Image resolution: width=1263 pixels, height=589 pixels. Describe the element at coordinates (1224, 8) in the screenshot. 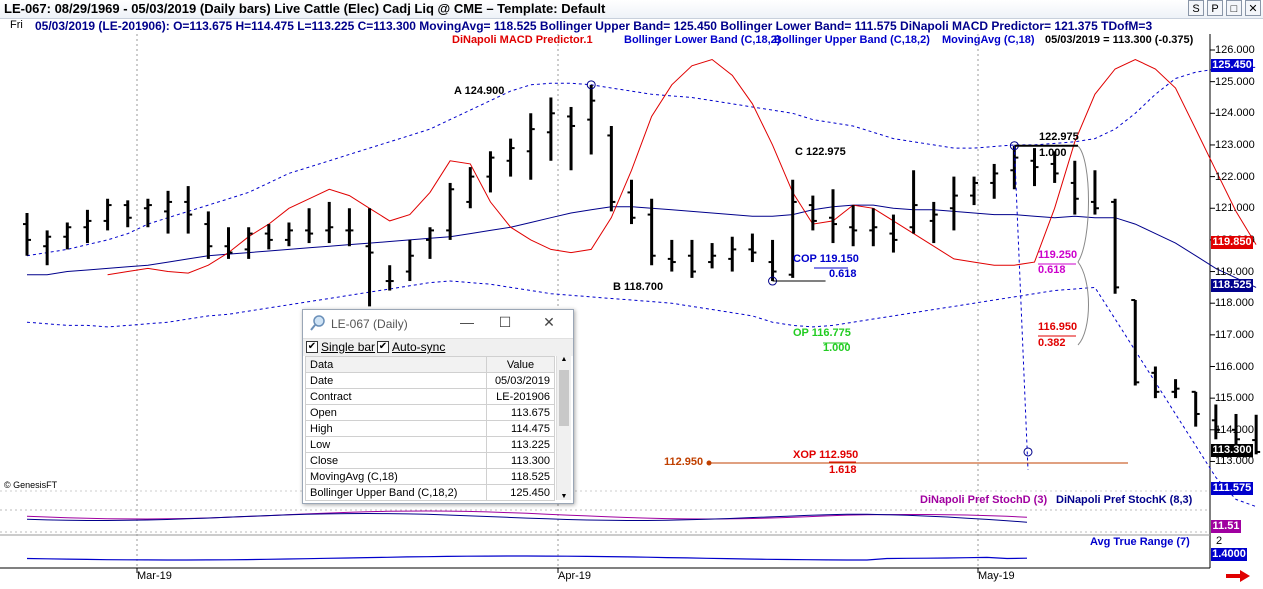

I see `window-buttons: S P □ ✕` at that location.